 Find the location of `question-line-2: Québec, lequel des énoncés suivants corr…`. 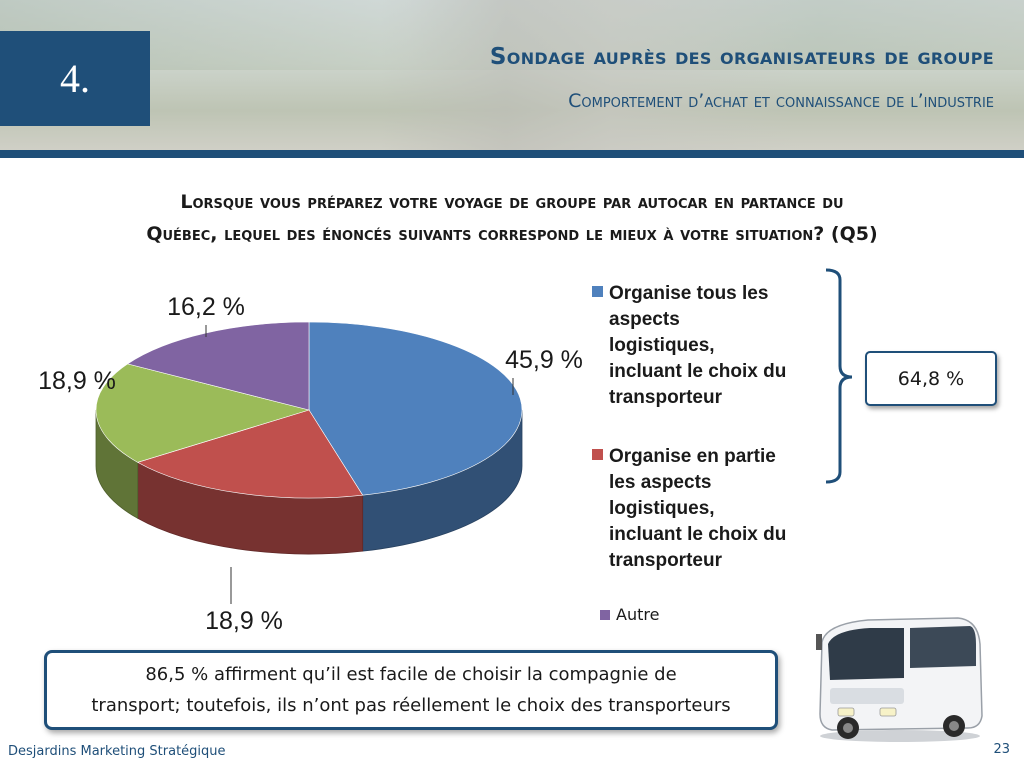

question-line-2: Québec, lequel des énoncés suivants corr… is located at coordinates (512, 234).